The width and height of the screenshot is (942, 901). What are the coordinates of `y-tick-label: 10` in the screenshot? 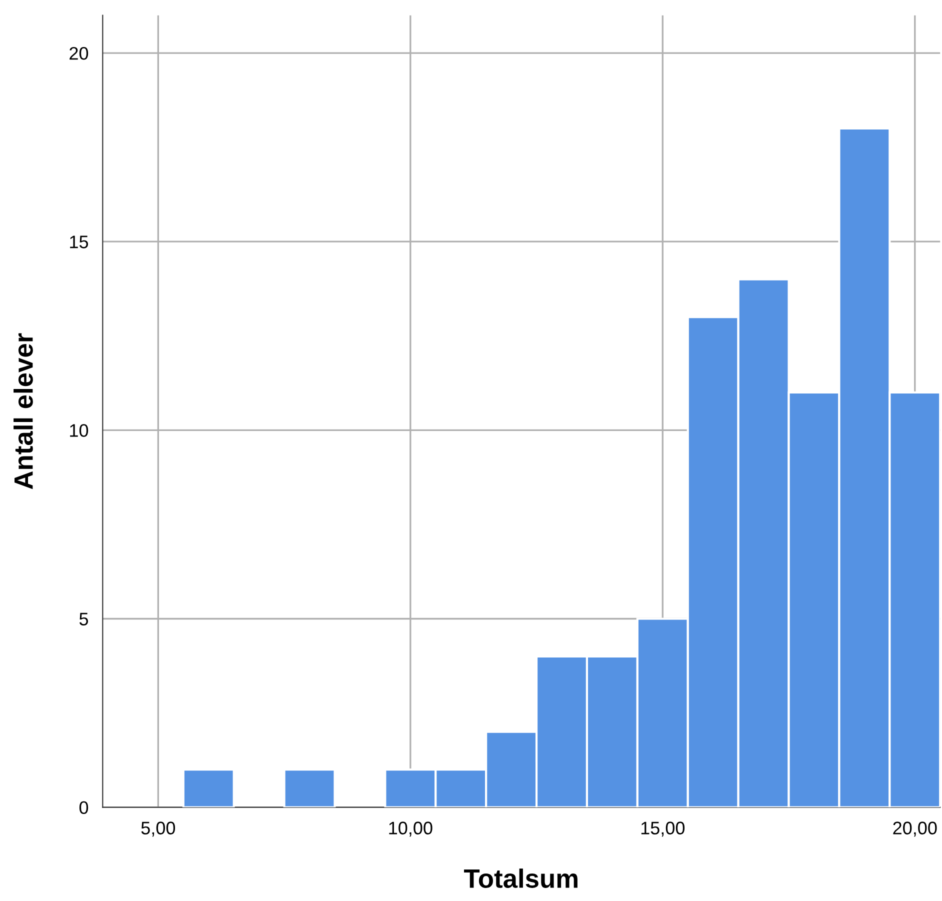 It's located at (79, 430).